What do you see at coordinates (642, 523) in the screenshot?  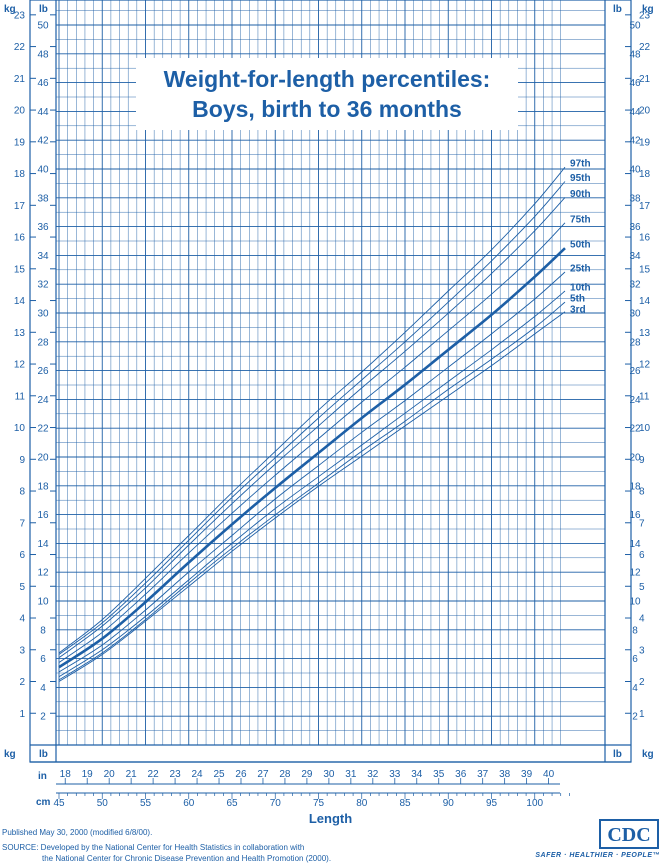 I see `kg-tick-label-right: 7` at bounding box center [642, 523].